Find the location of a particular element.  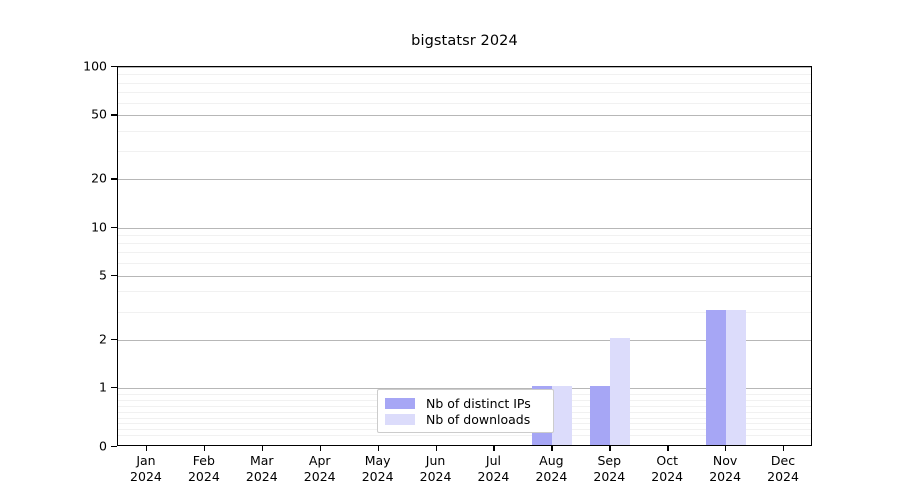

legend-item: Nb of distinct IPs is located at coordinates (465, 403).